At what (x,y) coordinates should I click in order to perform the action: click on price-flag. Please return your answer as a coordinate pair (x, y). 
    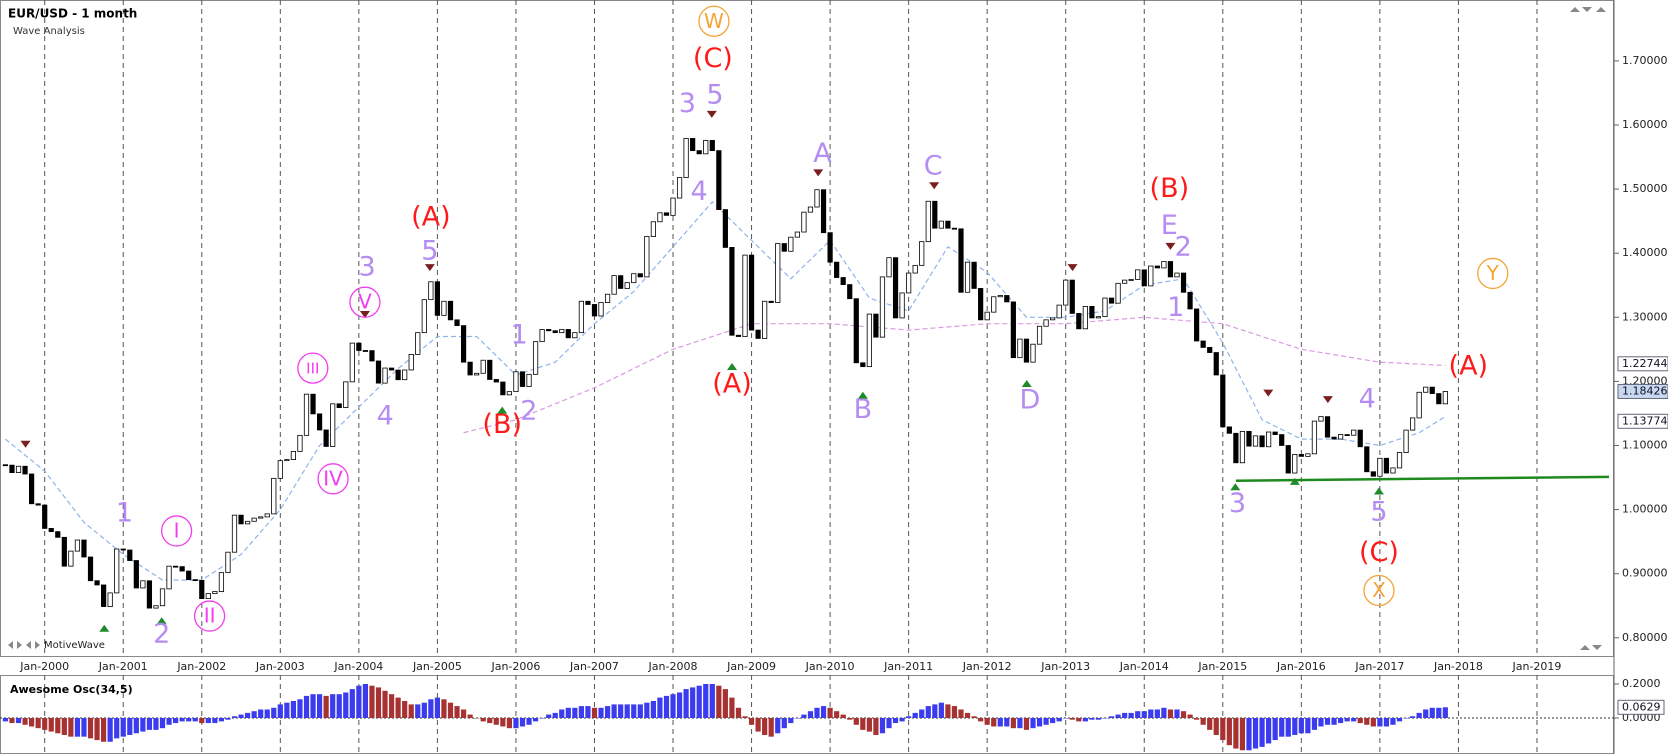
    Looking at the image, I should click on (1642, 421).